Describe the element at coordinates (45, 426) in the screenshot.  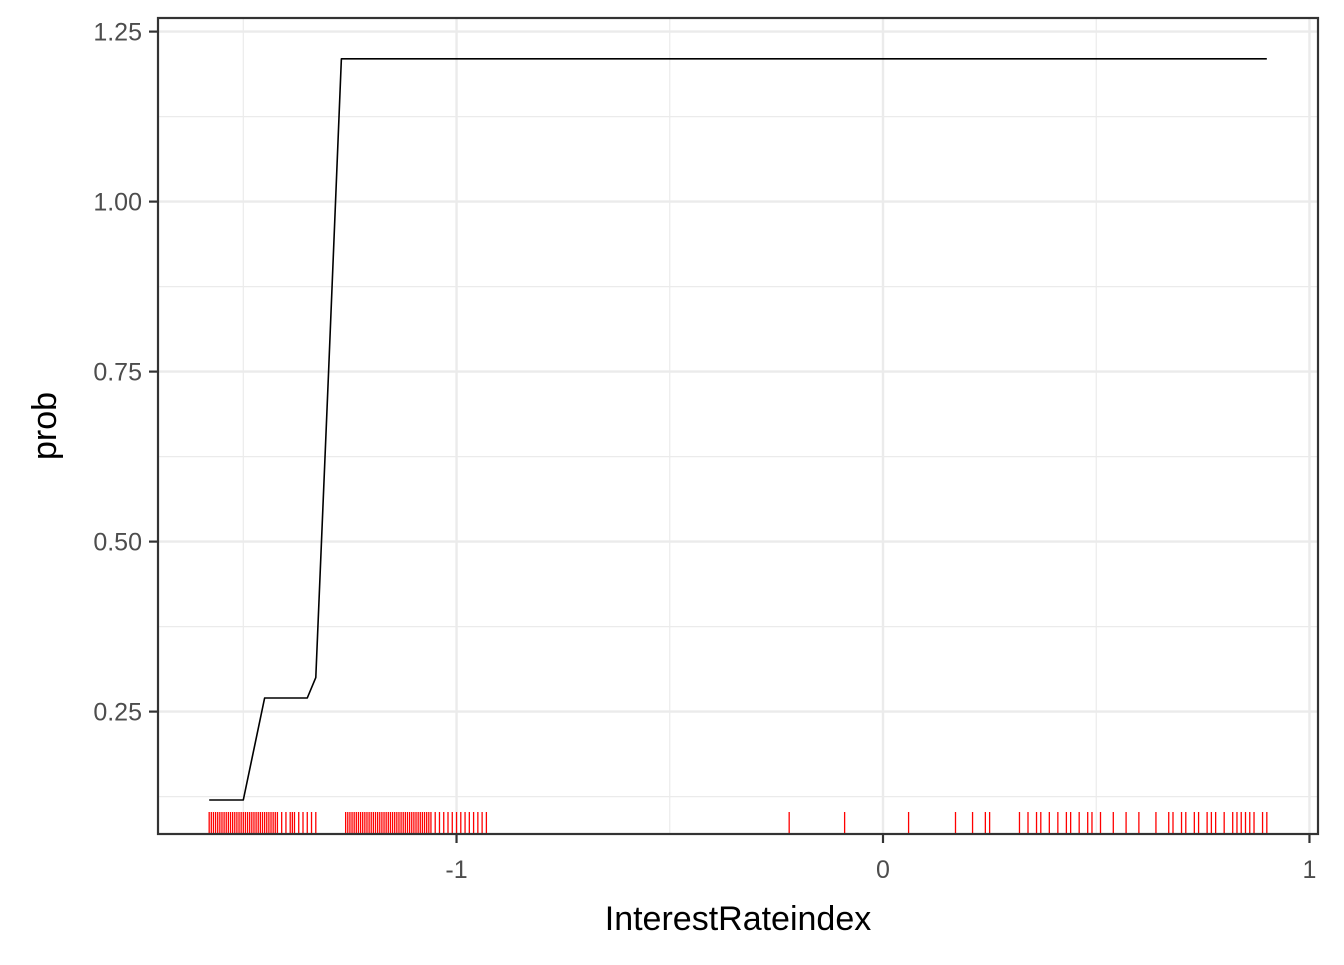
I see `y-axis-title: prob` at that location.